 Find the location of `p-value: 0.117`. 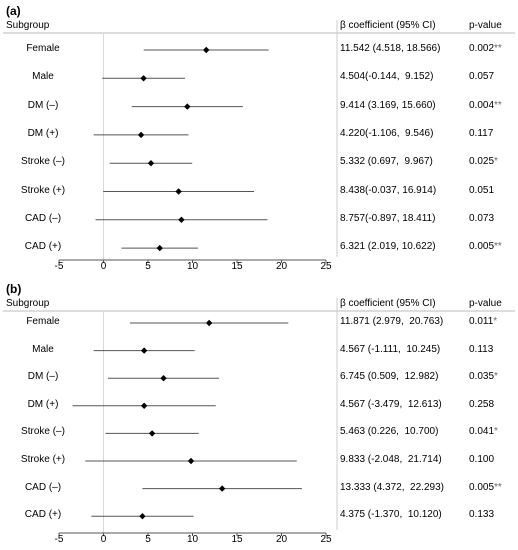

p-value: 0.117 is located at coordinates (481, 133).